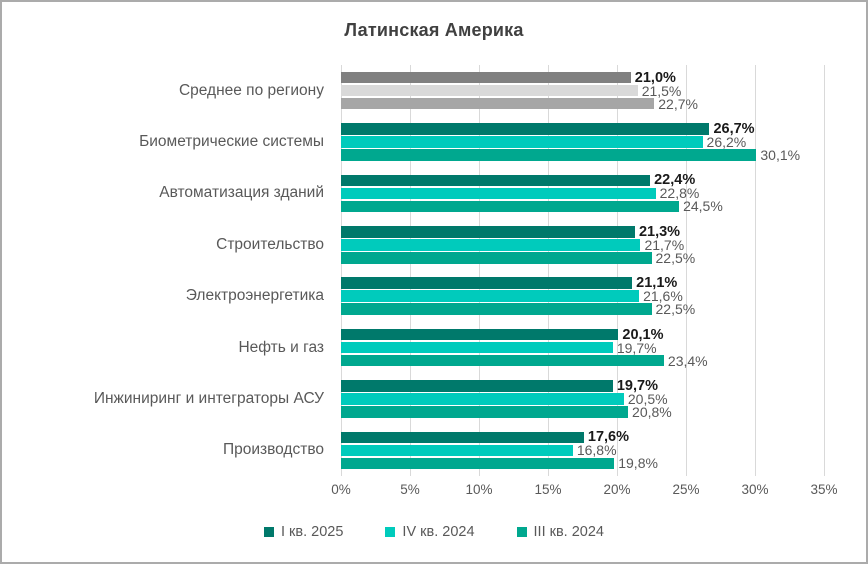 The width and height of the screenshot is (868, 564). What do you see at coordinates (582, 245) in the screenshot?
I see `bar-row: 21,7%` at bounding box center [582, 245].